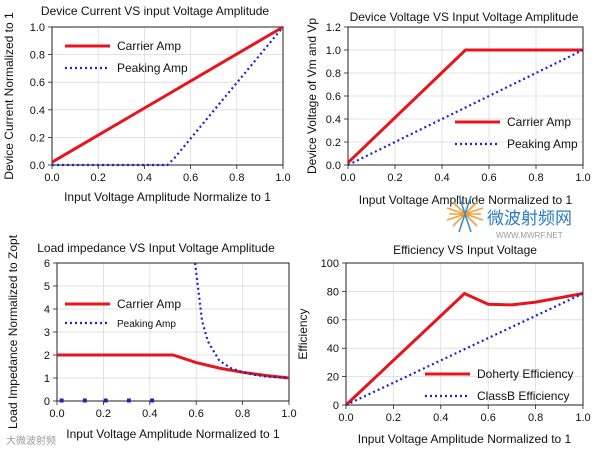 The image size is (600, 455). What do you see at coordinates (333, 349) in the screenshot?
I see `y-tick-label: 40` at bounding box center [333, 349].